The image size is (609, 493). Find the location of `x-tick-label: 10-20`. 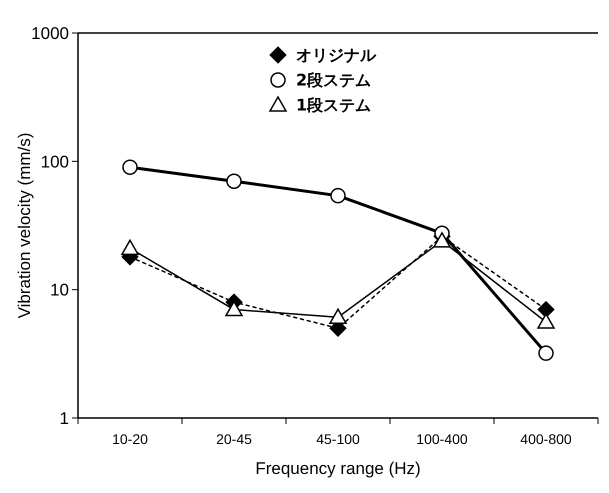

x-tick-label: 10-20 is located at coordinates (130, 439).